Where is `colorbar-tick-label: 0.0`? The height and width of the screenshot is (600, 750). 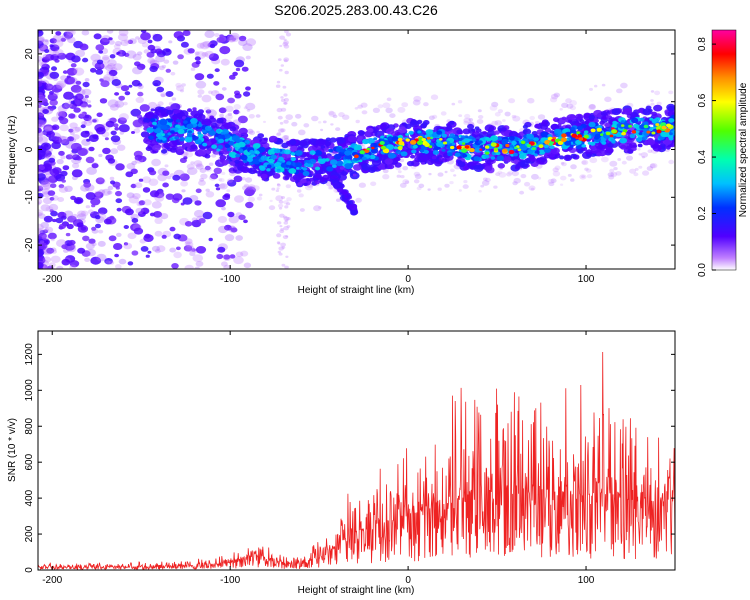 colorbar-tick-label: 0.0 is located at coordinates (702, 270).